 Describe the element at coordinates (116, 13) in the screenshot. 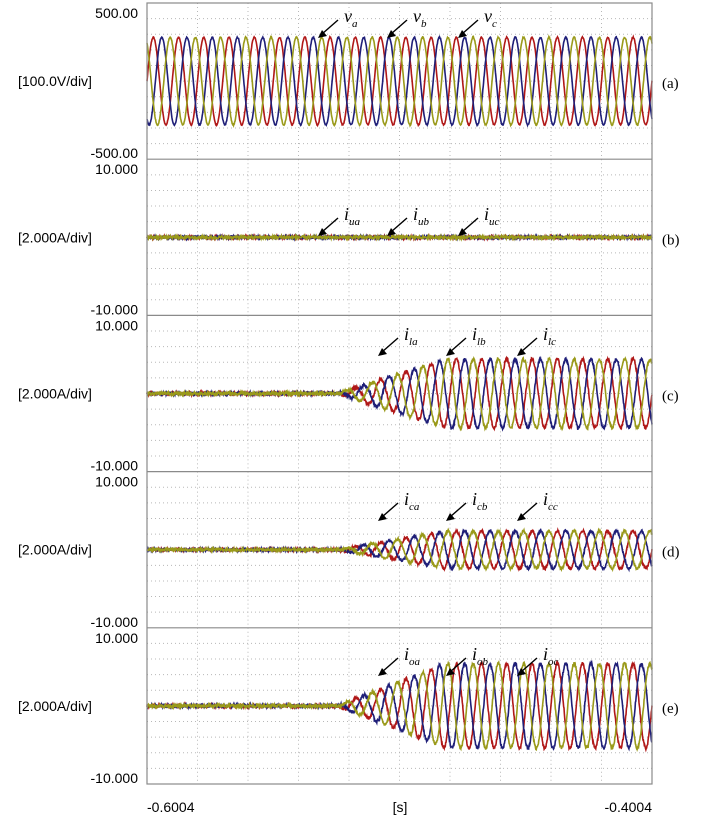

I see `y-max-label: 500.00` at that location.